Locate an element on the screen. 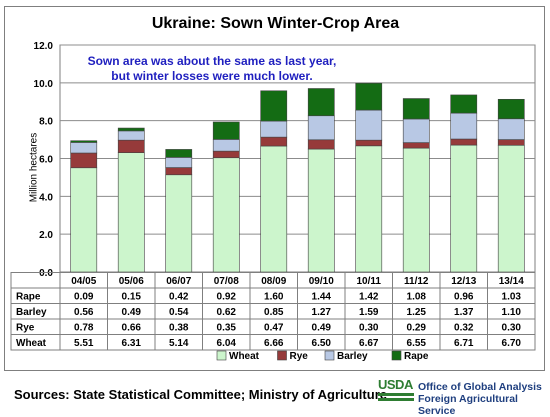 Image resolution: width=550 pixels, height=417 pixels. table-cell: 6.31 is located at coordinates (132, 343).